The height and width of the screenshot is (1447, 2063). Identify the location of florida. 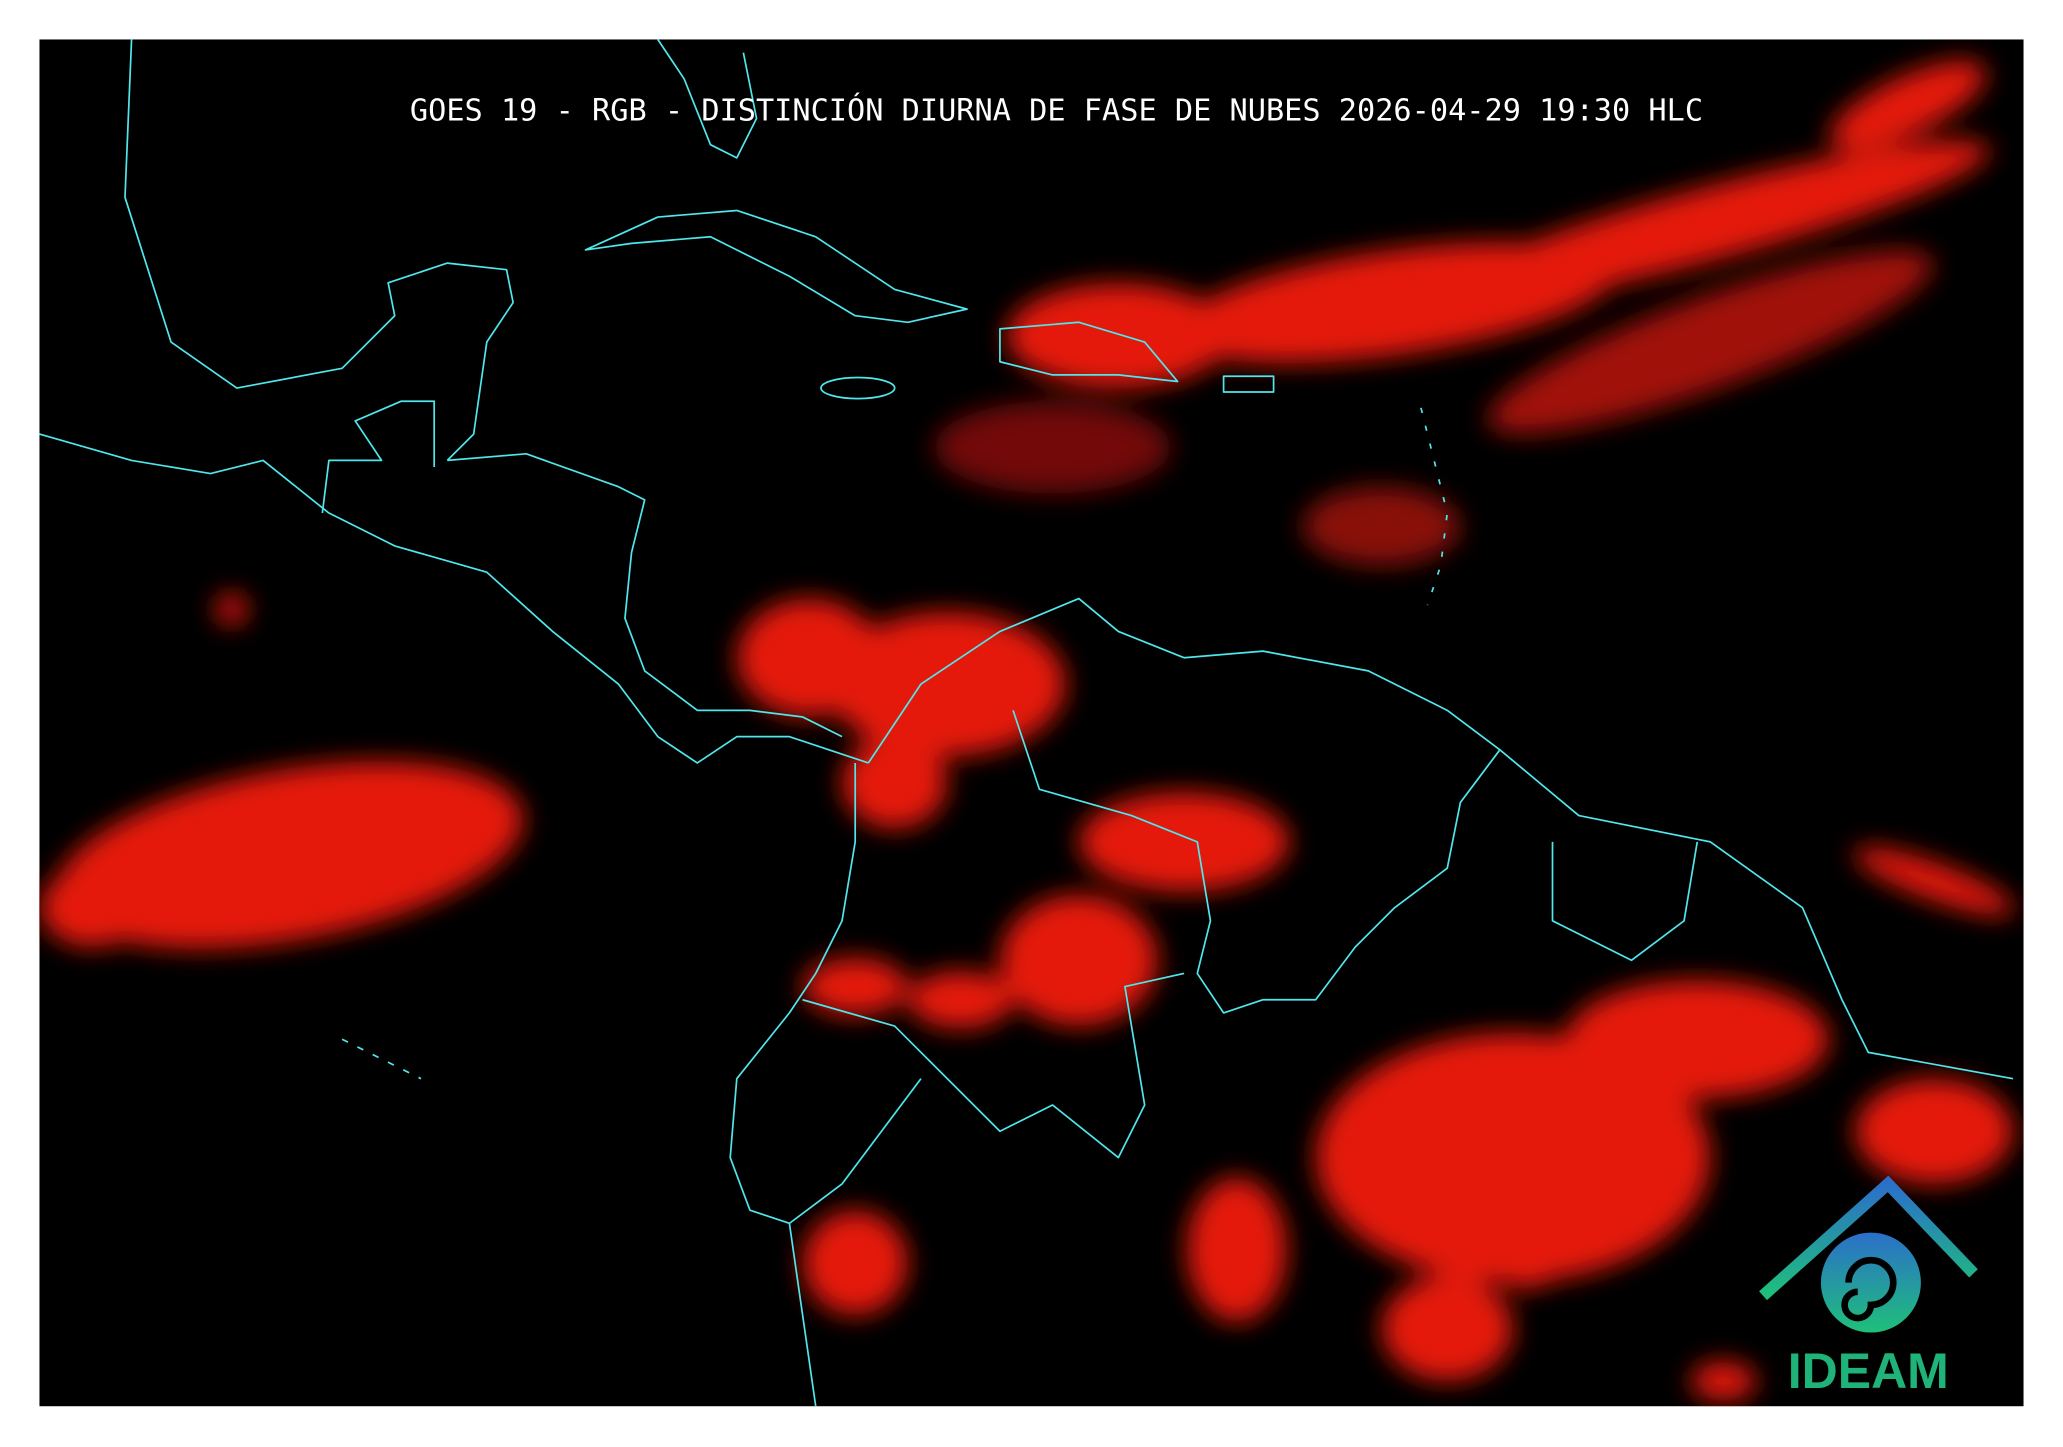
(707, 99).